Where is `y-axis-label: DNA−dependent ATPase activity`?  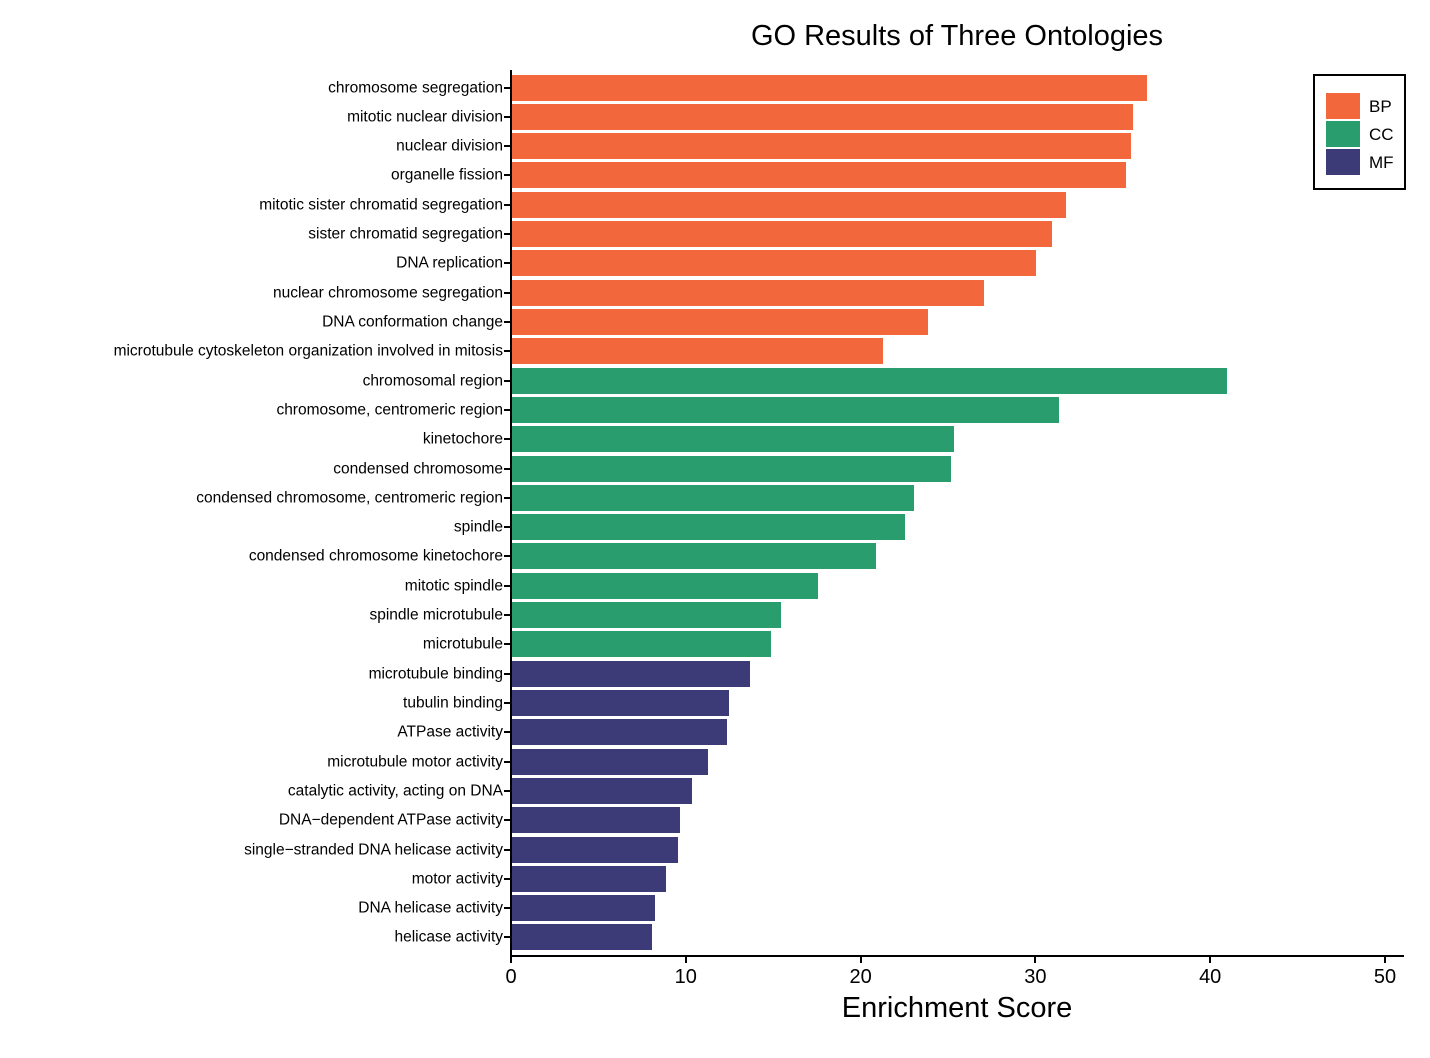
y-axis-label: DNA−dependent ATPase activity is located at coordinates (390, 820).